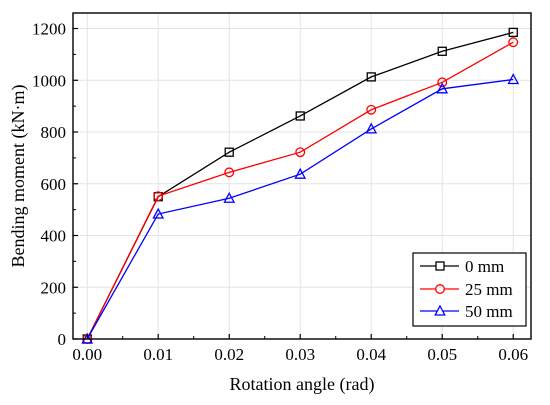 The height and width of the screenshot is (405, 550). I want to click on legend-label: 0 mm, so click(484, 266).